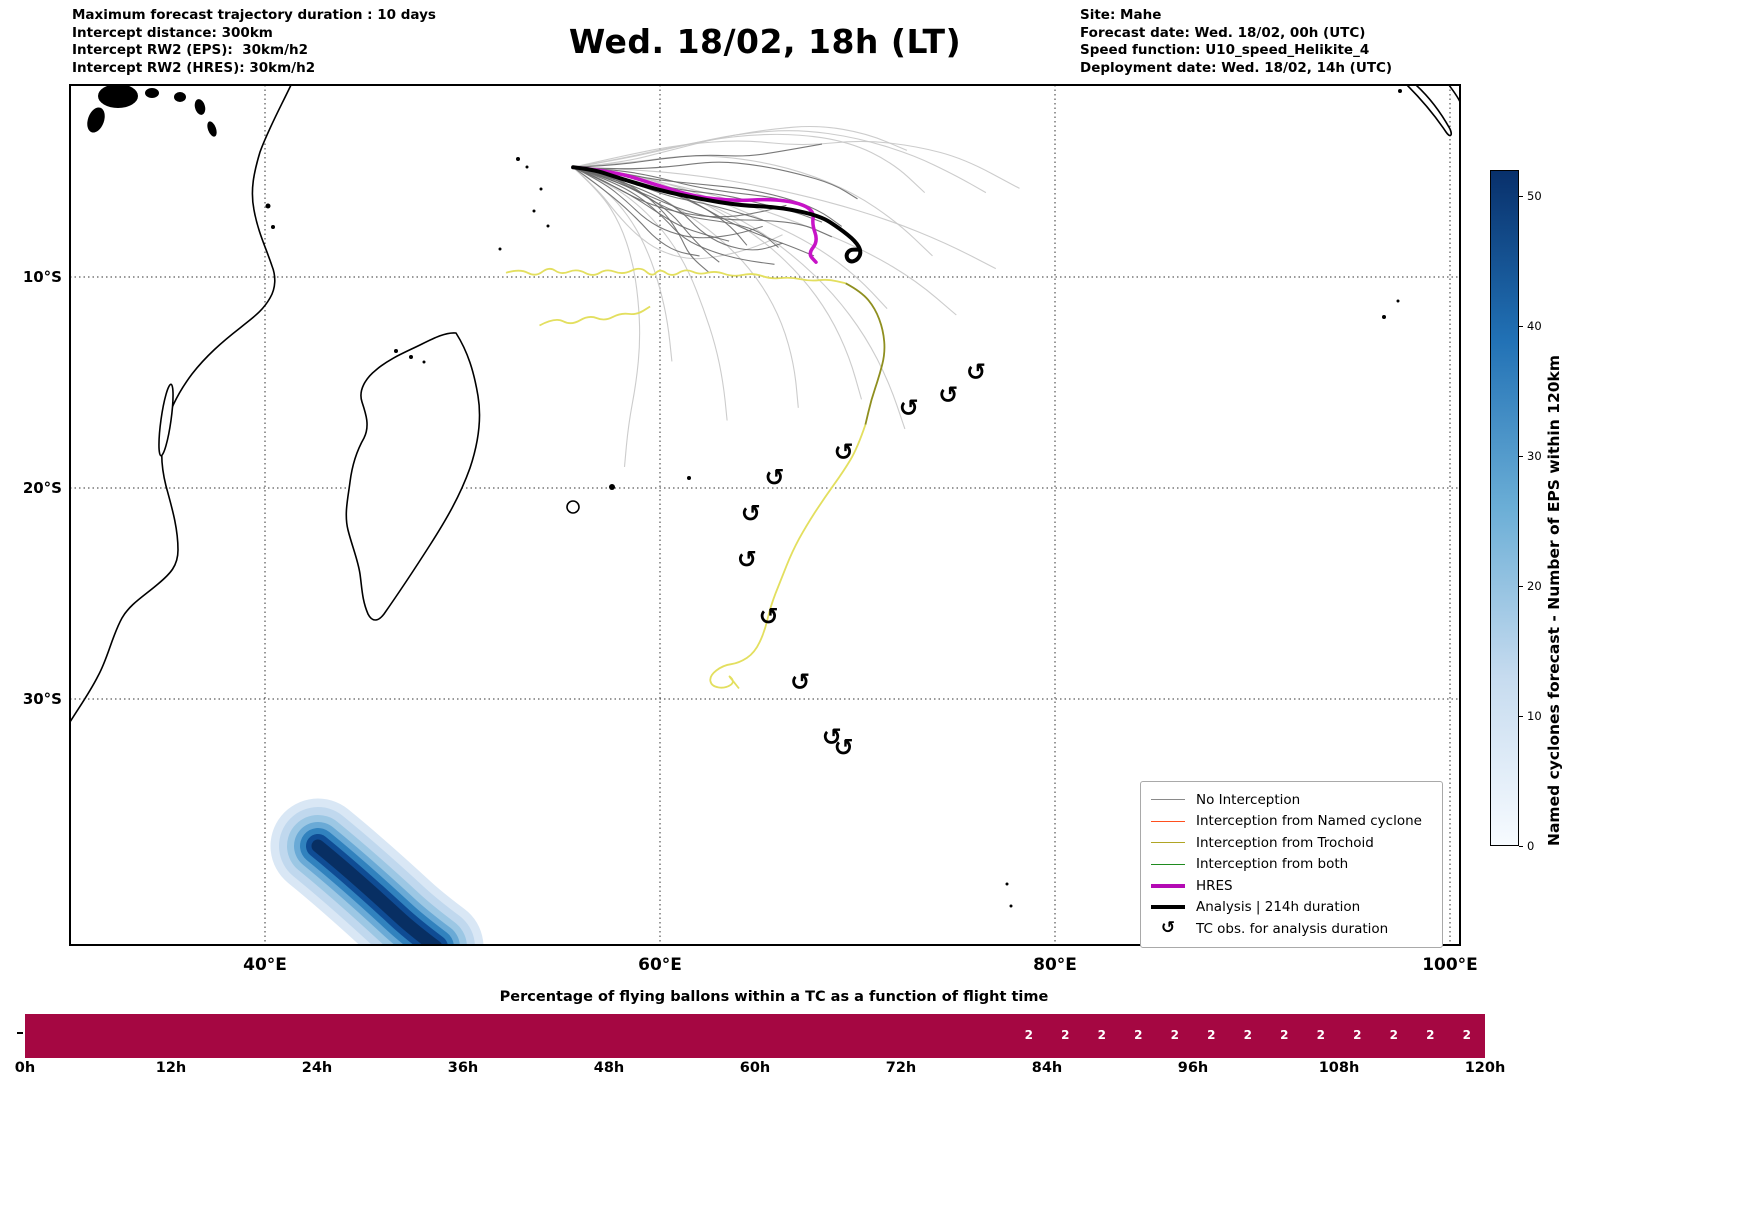 The height and width of the screenshot is (1213, 1752). Describe the element at coordinates (42, 699) in the screenshot. I see `y-tick-label: 30°S` at that location.